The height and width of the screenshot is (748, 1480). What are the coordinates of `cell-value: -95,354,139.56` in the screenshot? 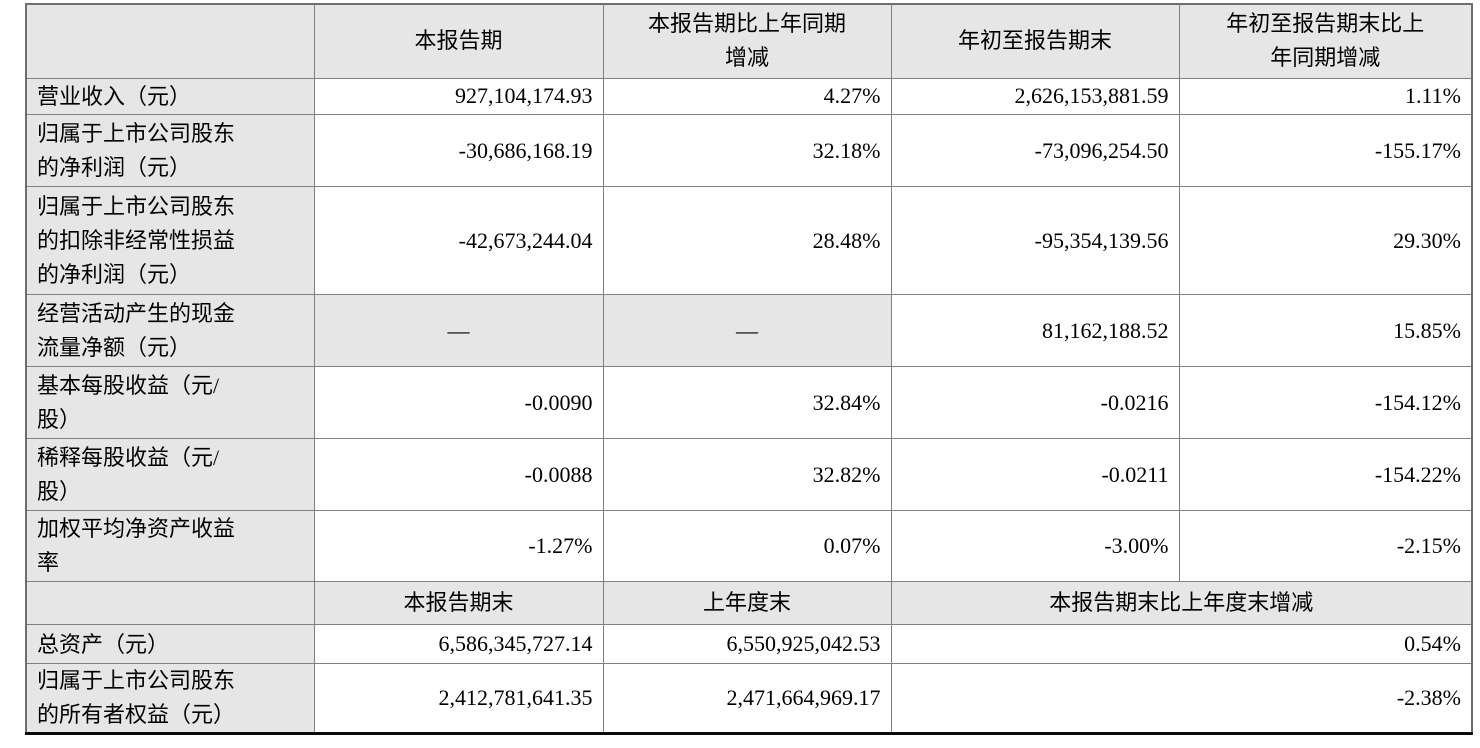 It's located at (1035, 241).